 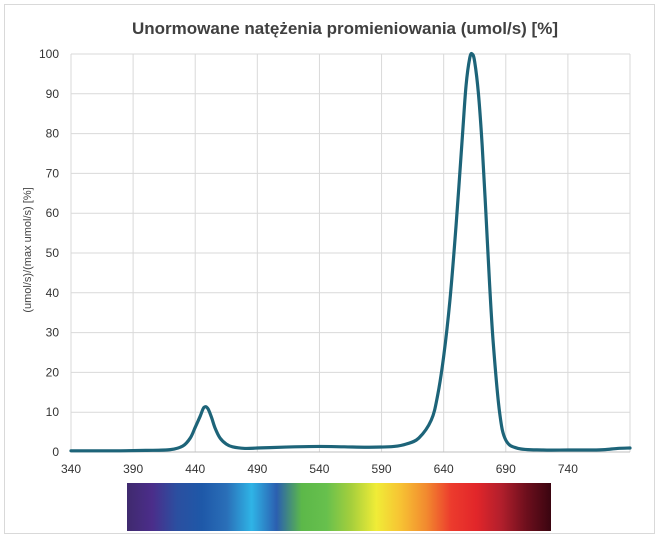 What do you see at coordinates (53, 293) in the screenshot?
I see `y-tick-label: 40` at bounding box center [53, 293].